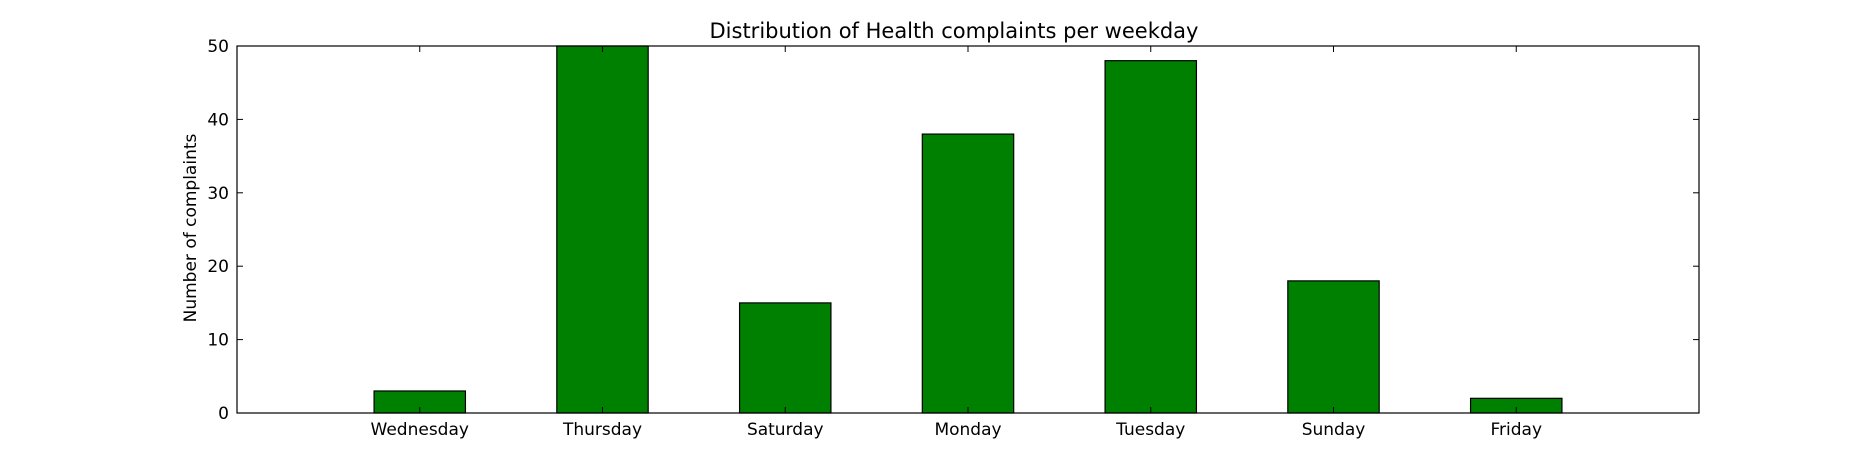 This screenshot has height=450, width=1850. What do you see at coordinates (785, 358) in the screenshot?
I see `bar-saturday` at bounding box center [785, 358].